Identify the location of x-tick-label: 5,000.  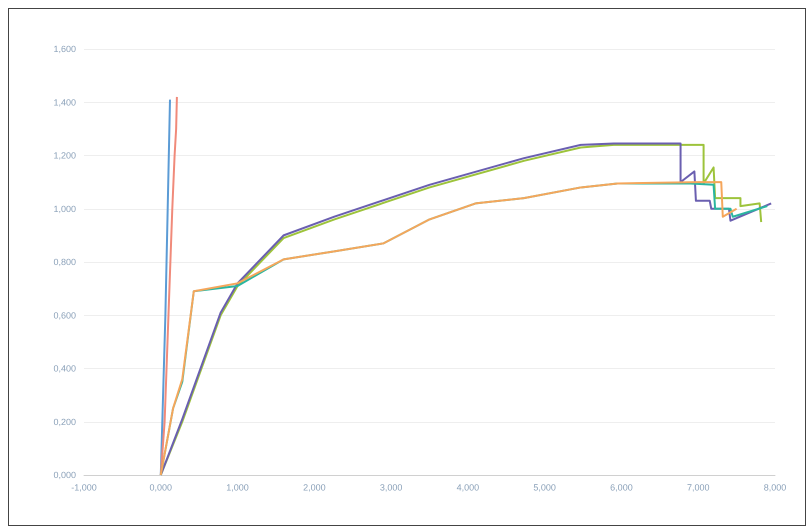
(544, 487).